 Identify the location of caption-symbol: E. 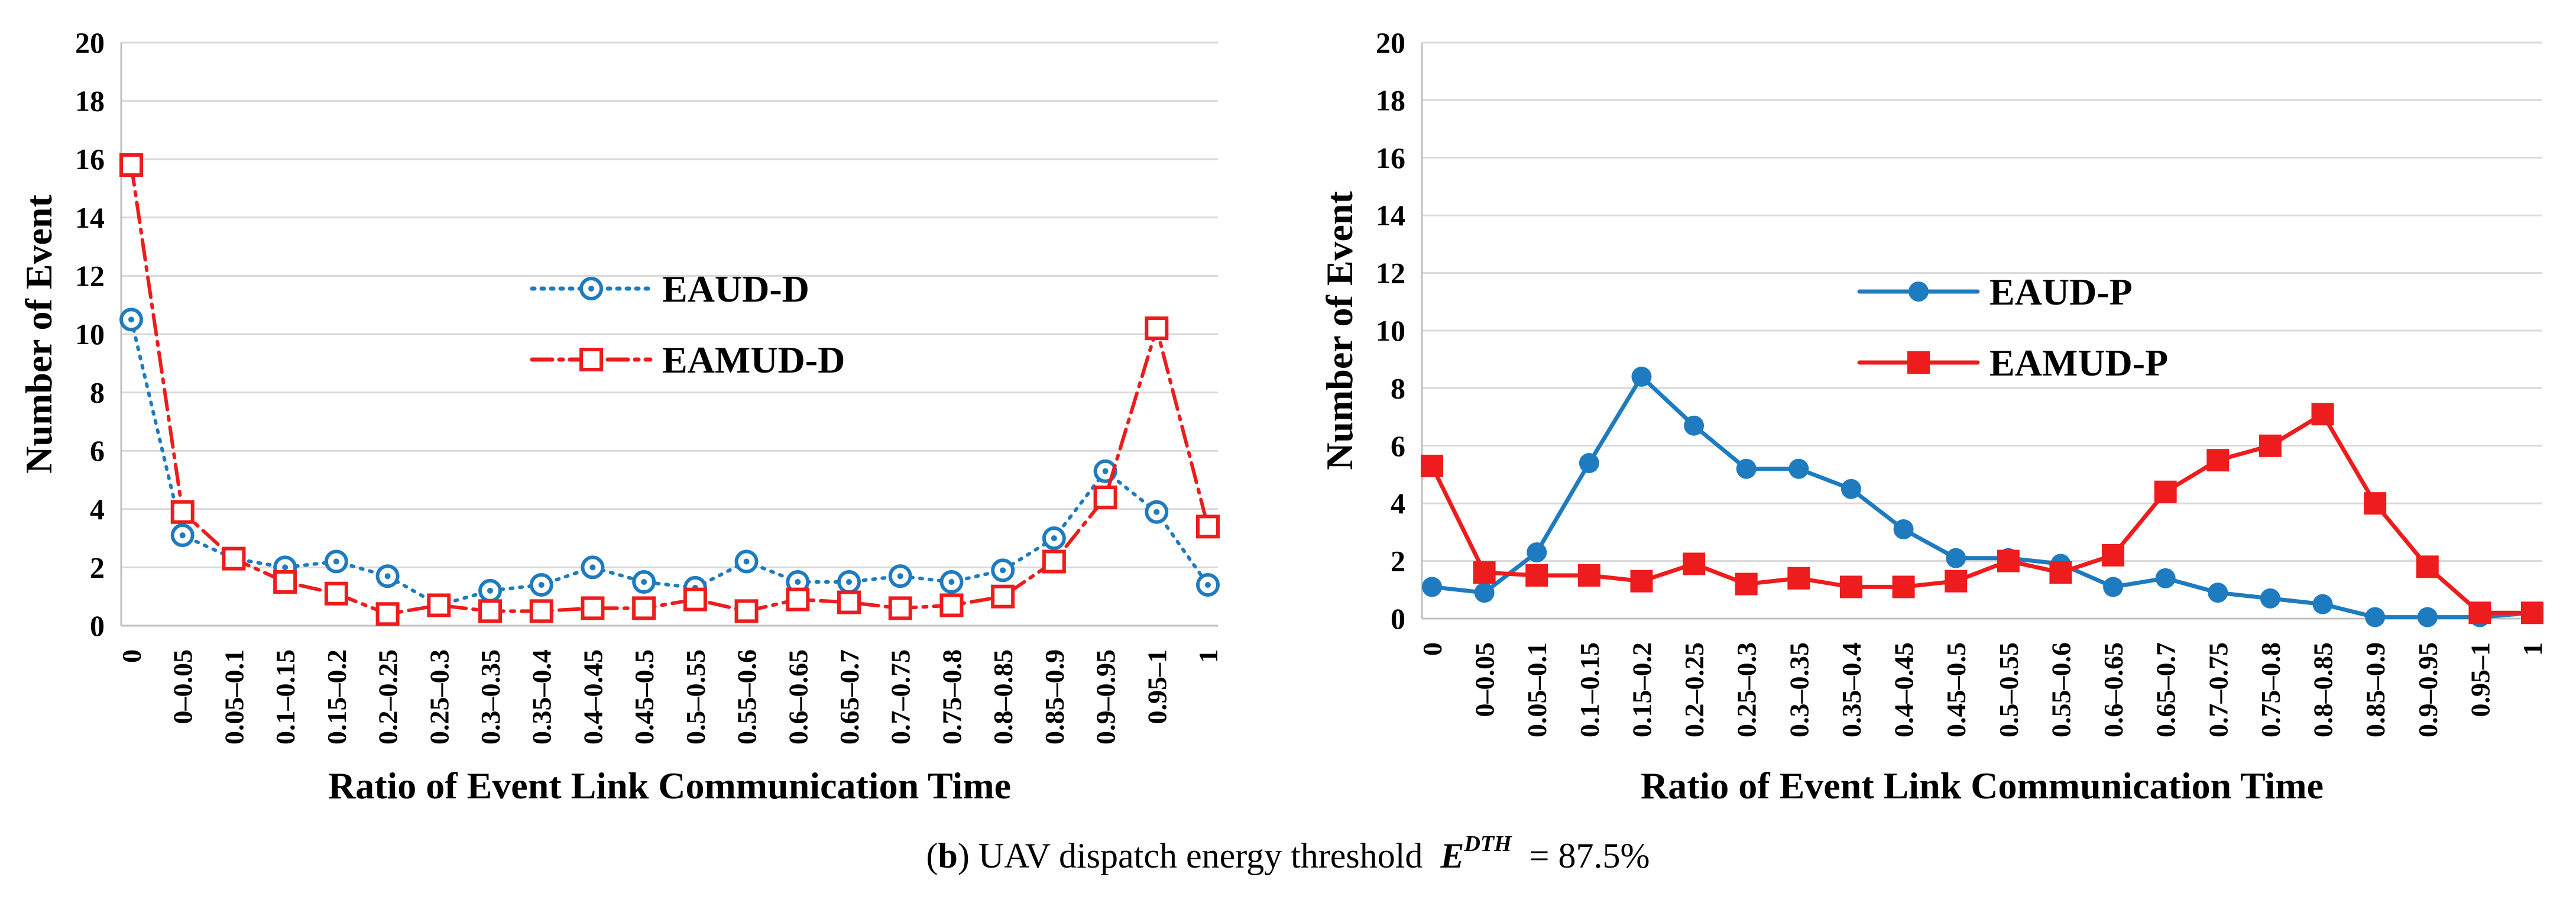
(1452, 855).